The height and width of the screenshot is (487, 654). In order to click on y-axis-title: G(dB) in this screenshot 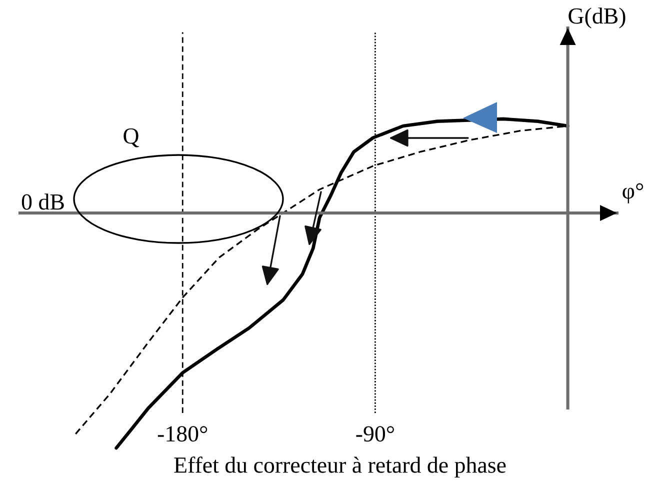, I will do `click(597, 18)`.